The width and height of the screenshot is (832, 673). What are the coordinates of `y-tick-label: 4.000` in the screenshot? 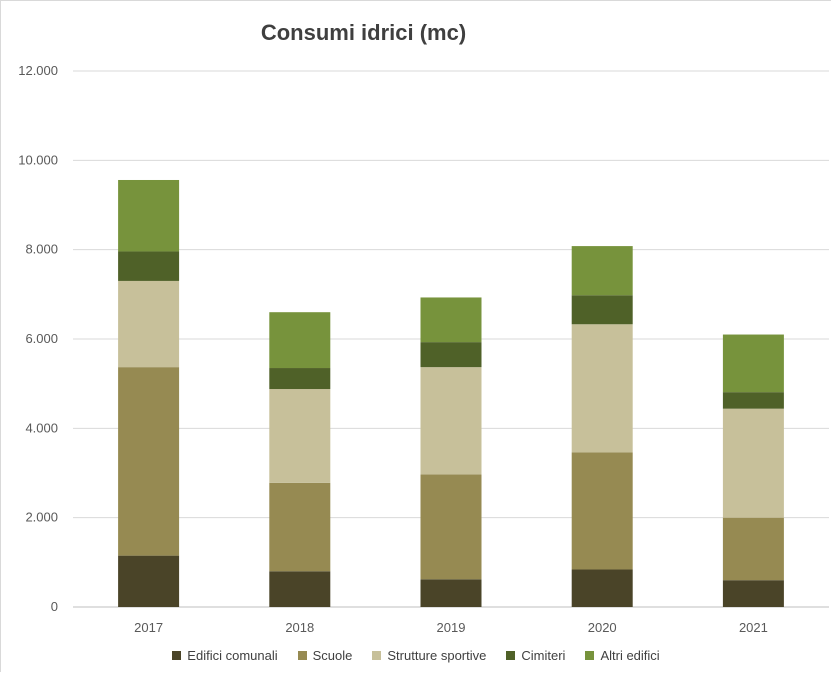 It's located at (41, 427).